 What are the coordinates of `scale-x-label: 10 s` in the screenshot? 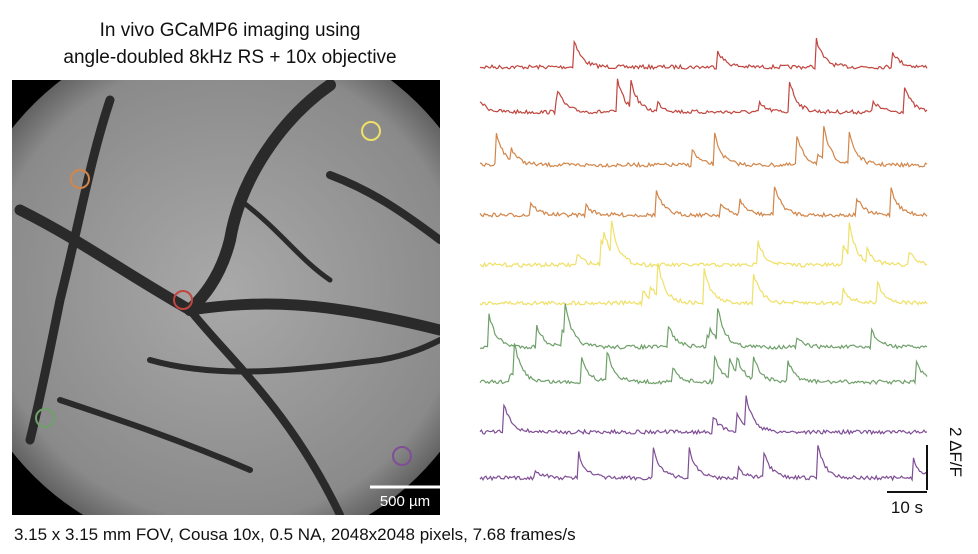 It's located at (907, 507).